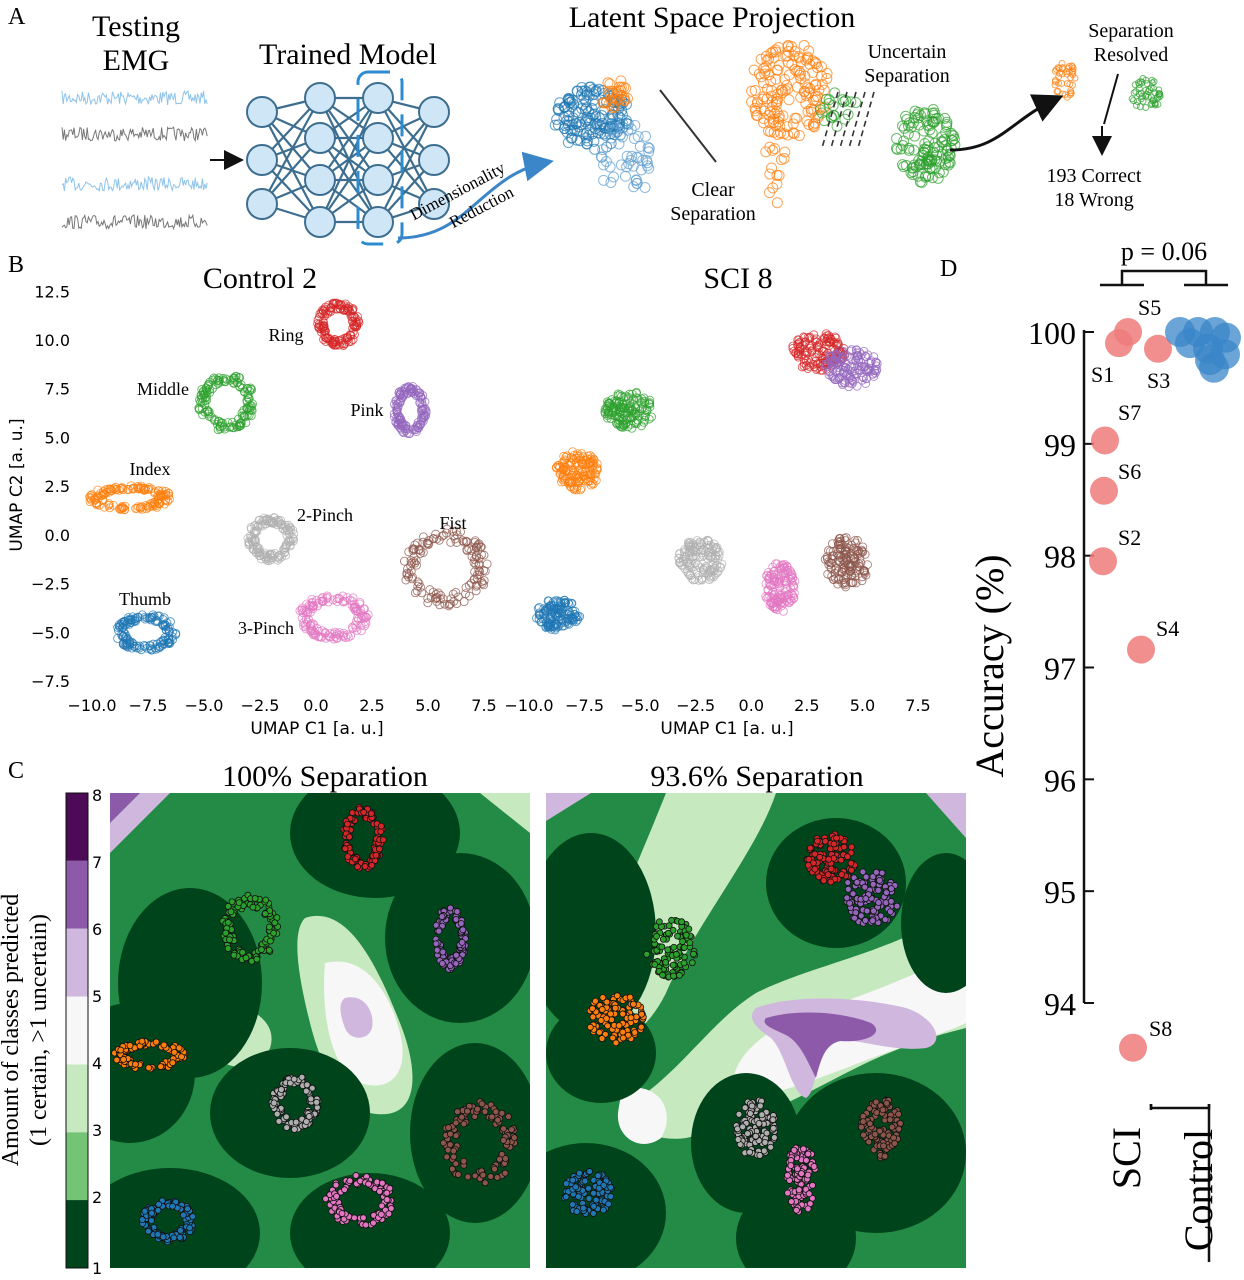 The width and height of the screenshot is (1244, 1280). I want to click on network-edge, so click(349, 180).